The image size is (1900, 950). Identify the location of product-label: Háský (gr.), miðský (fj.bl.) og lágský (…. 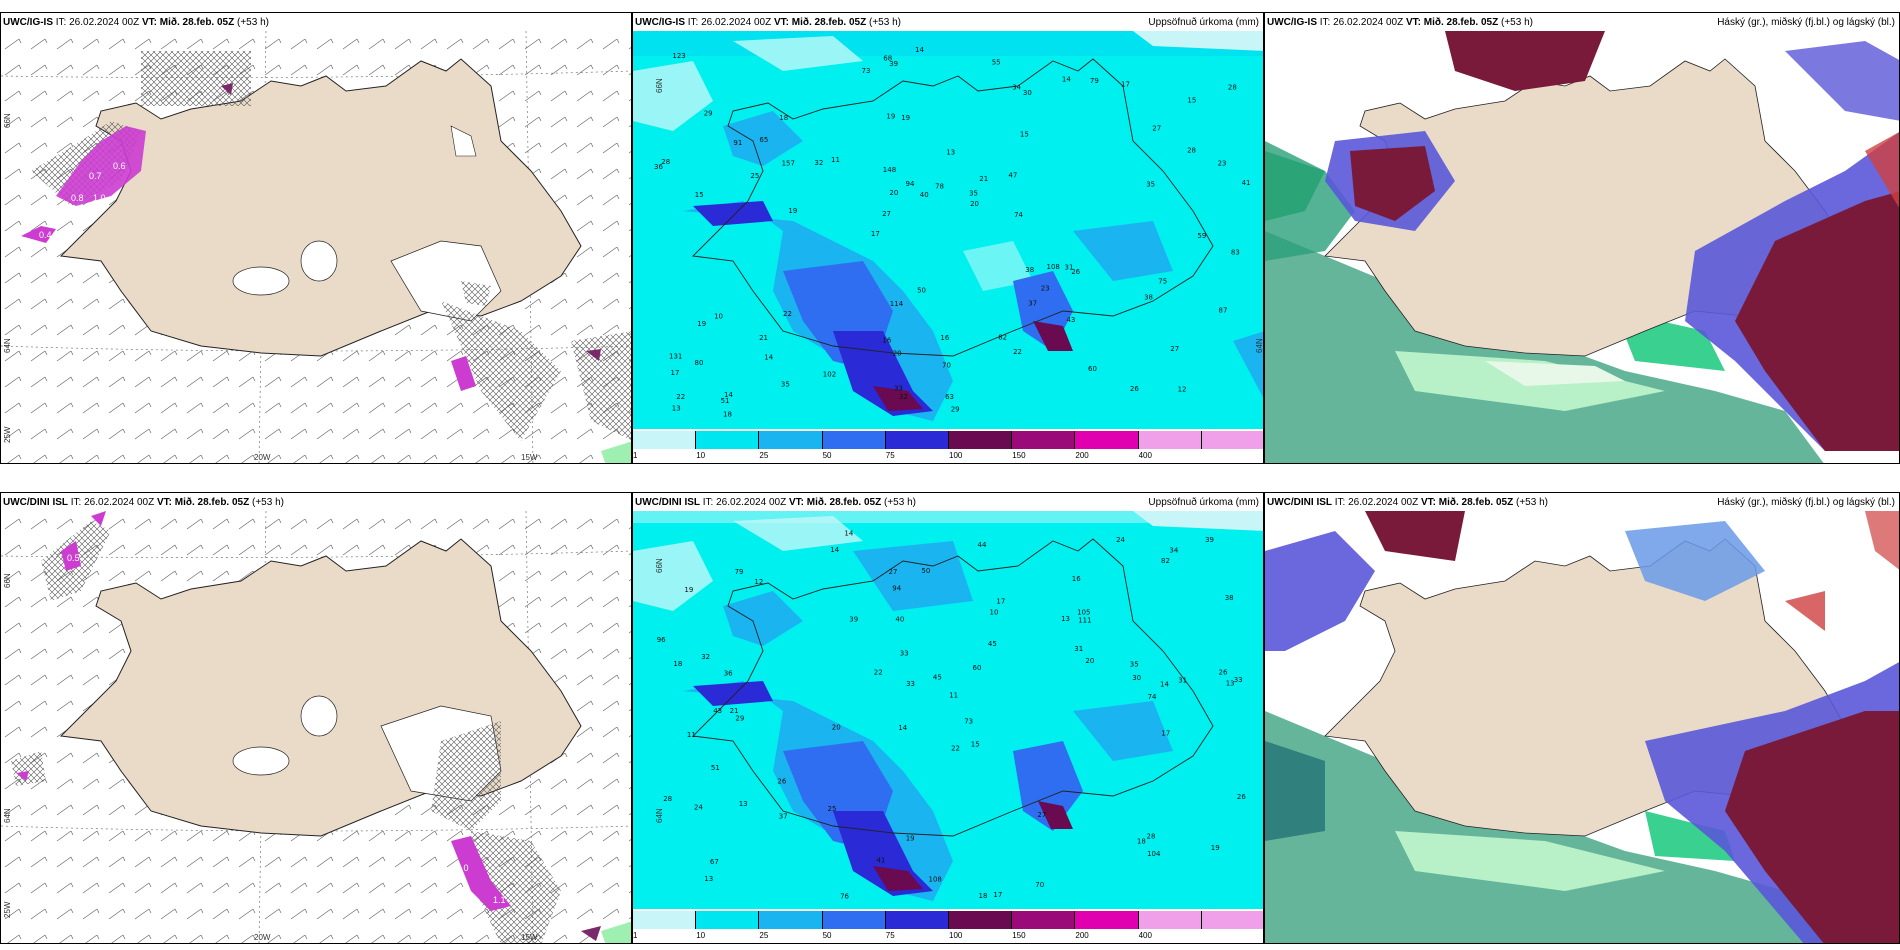
(1806, 502).